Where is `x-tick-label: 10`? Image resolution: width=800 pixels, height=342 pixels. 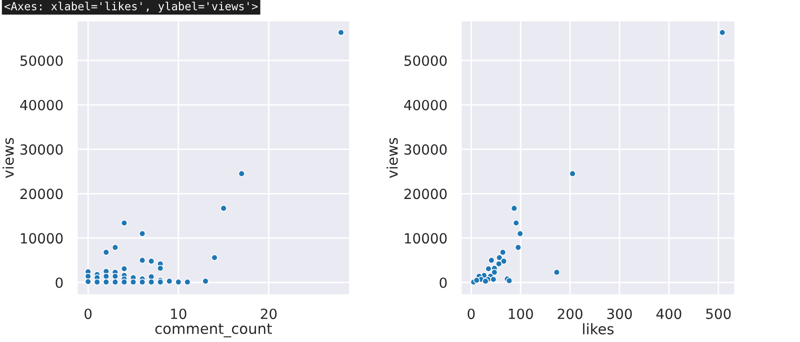
x-tick-label: 10 is located at coordinates (178, 314).